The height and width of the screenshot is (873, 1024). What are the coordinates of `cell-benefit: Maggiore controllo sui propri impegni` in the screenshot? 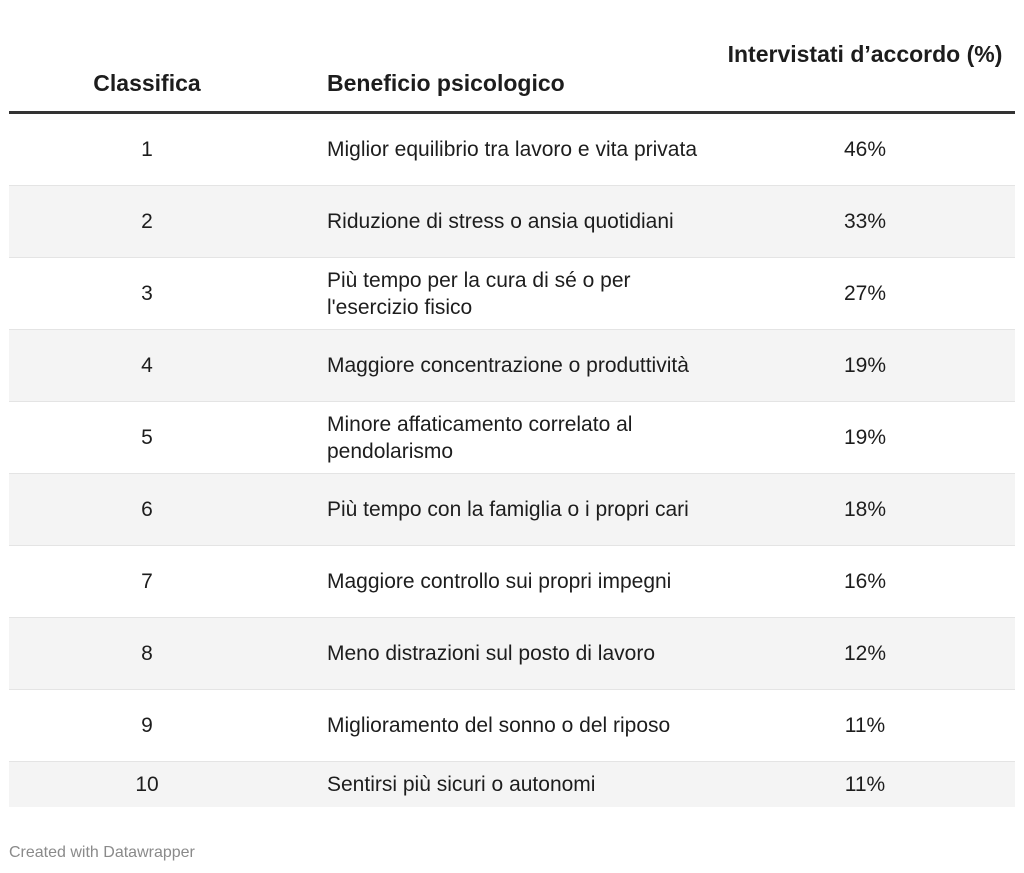 It's located at (499, 581).